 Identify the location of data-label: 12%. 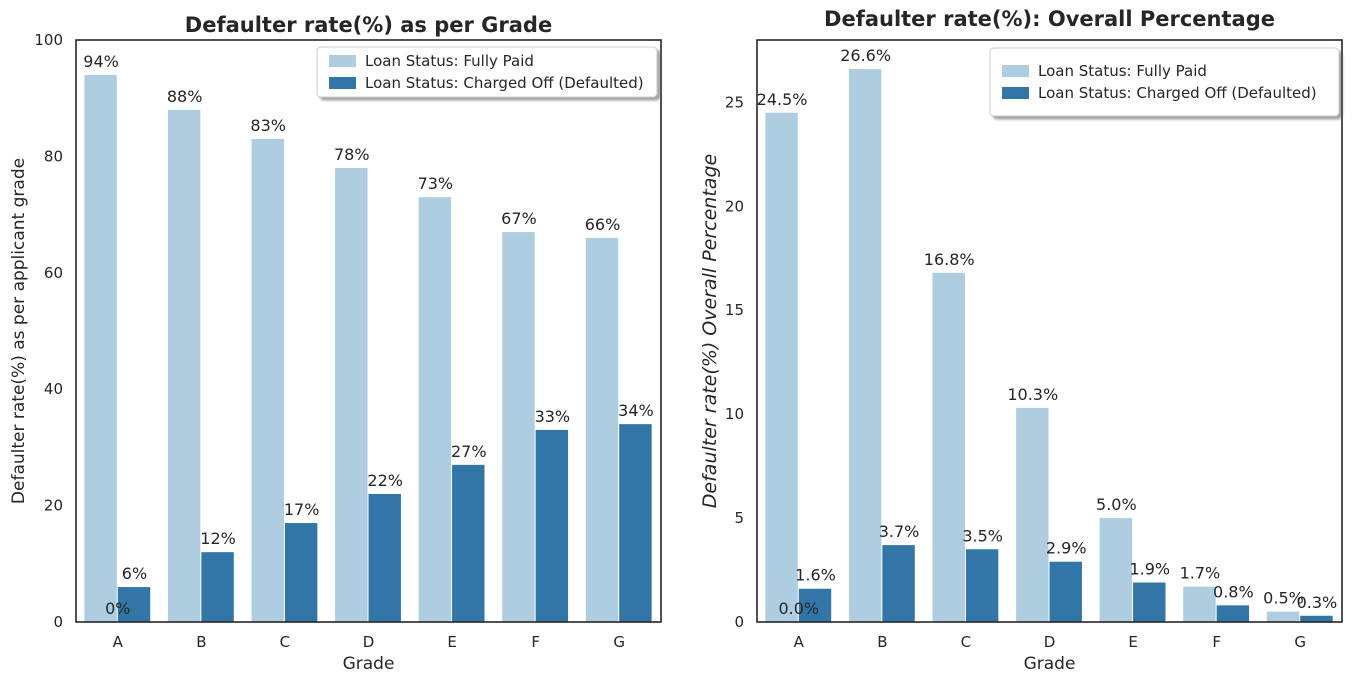
(218, 538).